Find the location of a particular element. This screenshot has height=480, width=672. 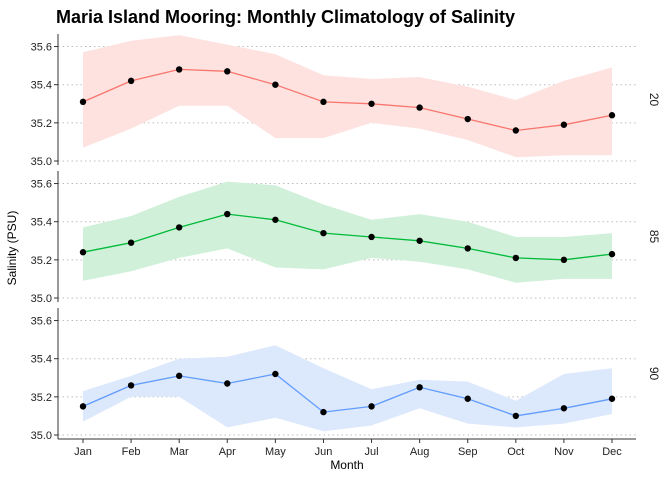

x-tick-label: Oct is located at coordinates (515, 452).